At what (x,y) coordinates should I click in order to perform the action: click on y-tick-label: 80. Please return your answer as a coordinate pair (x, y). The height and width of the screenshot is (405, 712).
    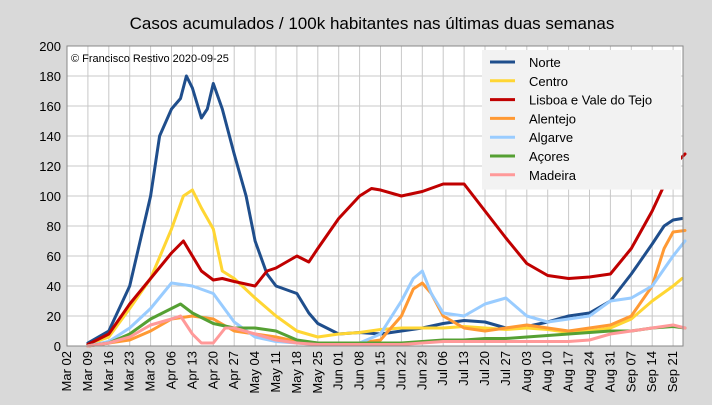
    Looking at the image, I should click on (54, 226).